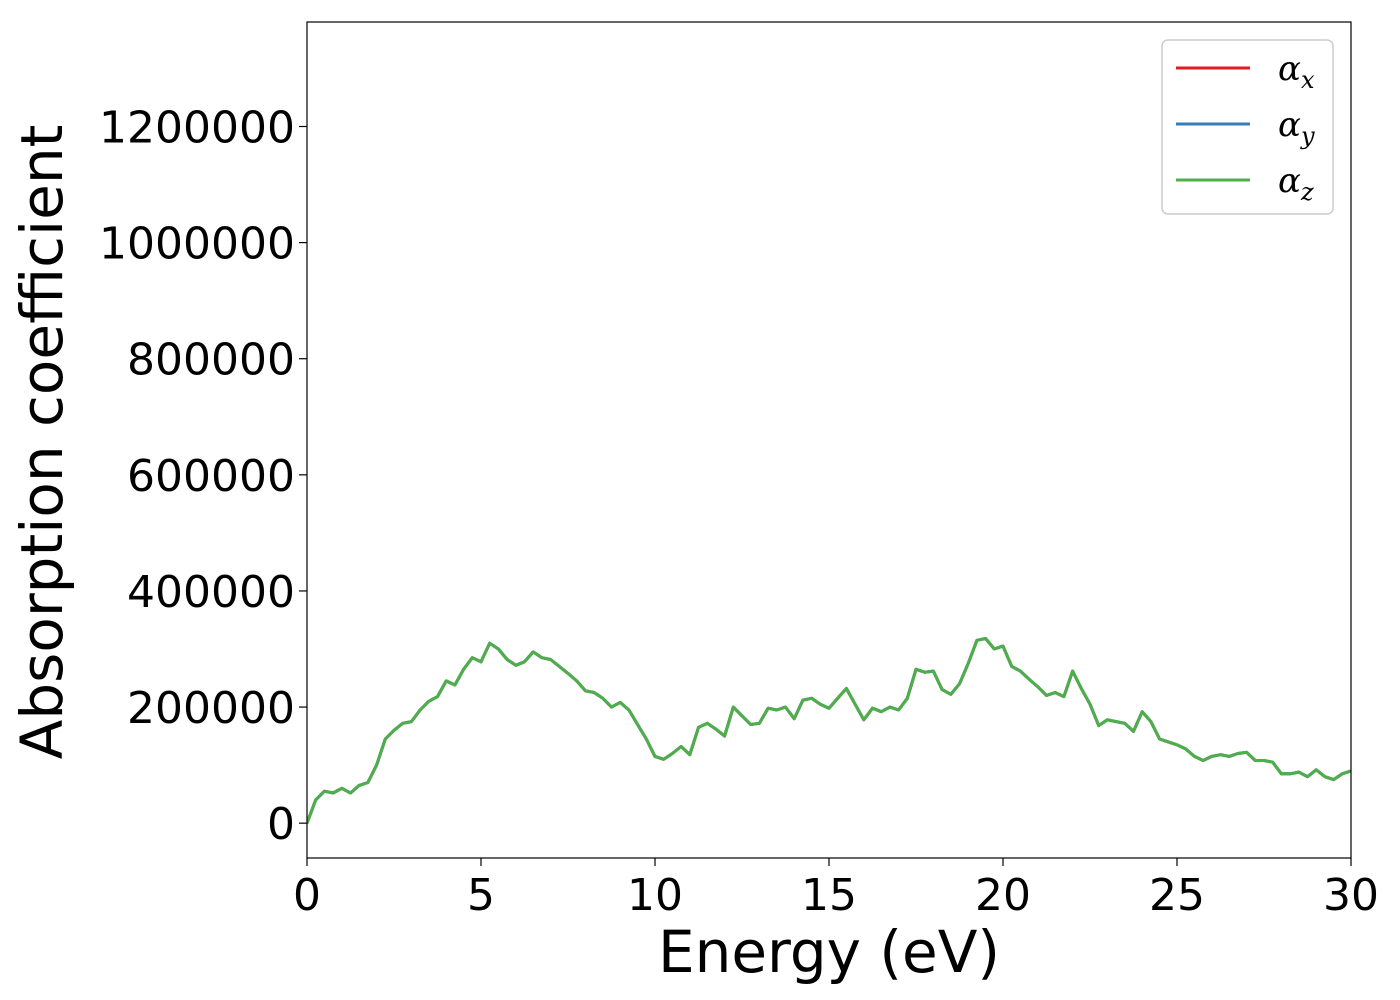  I want to click on legend-box, so click(1247, 127).